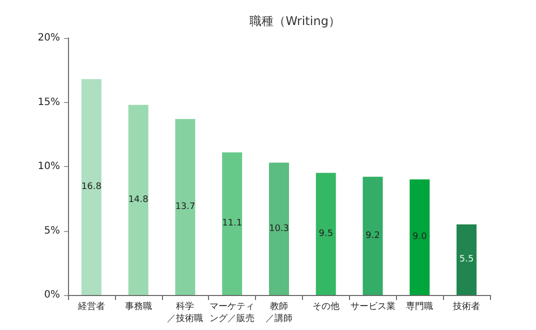 The height and width of the screenshot is (330, 536). What do you see at coordinates (326, 306) in the screenshot?
I see `x-tick-label: その他` at bounding box center [326, 306].